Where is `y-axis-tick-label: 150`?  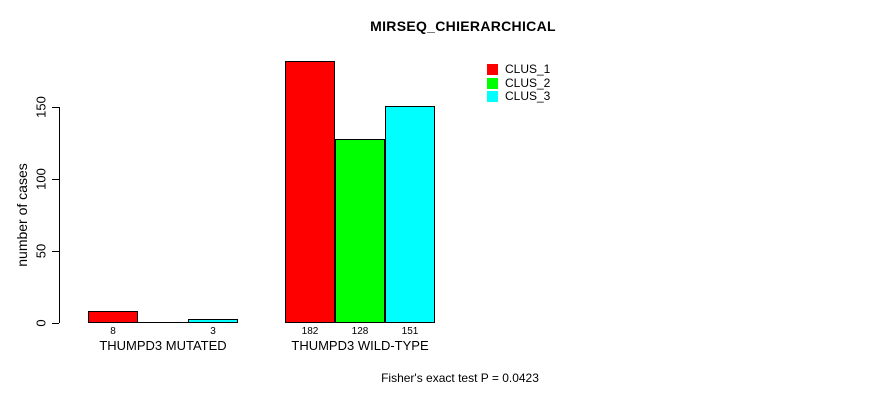 y-axis-tick-label: 150 is located at coordinates (41, 107).